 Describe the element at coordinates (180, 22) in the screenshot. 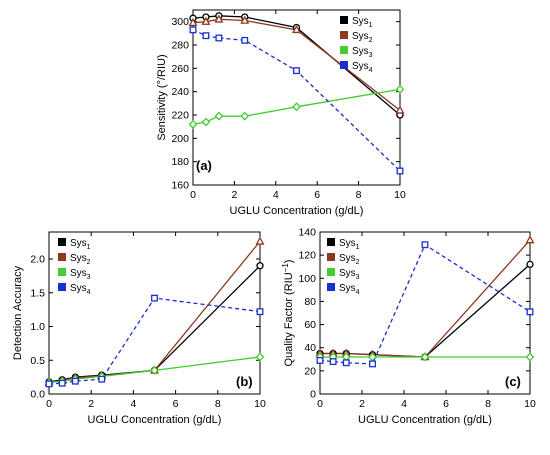

I see `y-tick-label: 300` at that location.